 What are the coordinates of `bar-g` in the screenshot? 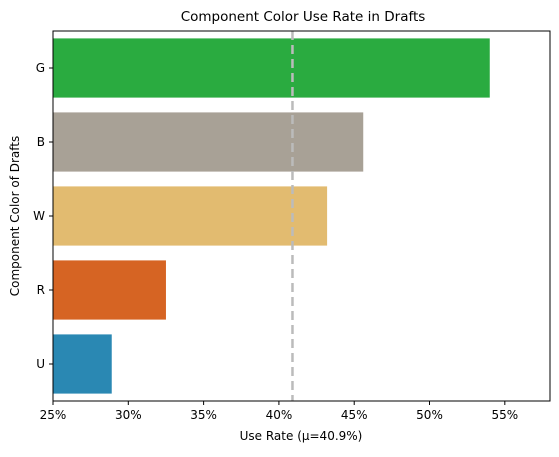 It's located at (271, 68).